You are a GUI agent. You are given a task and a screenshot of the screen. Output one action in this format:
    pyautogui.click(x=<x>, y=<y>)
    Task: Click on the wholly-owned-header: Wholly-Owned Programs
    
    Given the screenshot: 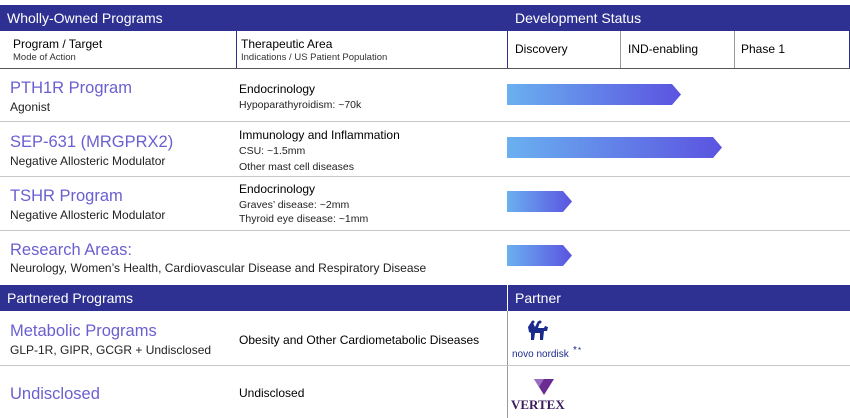 What is the action you would take?
    pyautogui.click(x=253, y=18)
    